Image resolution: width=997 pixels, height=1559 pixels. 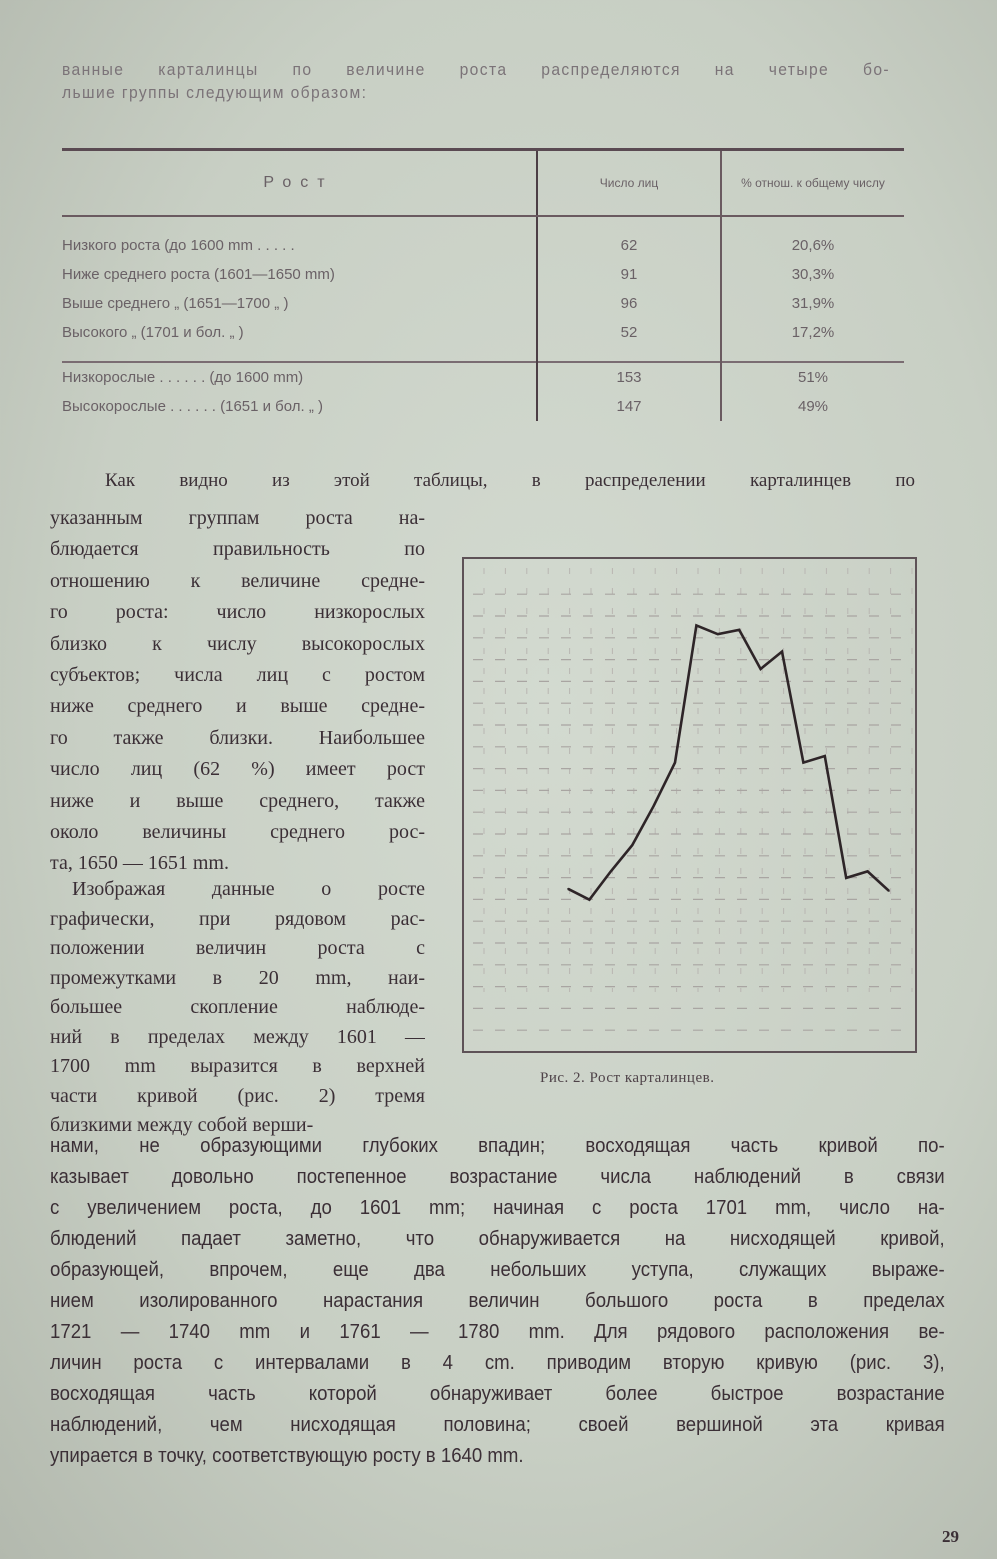 I want to click on table-header-row: Рост Число лиц % отнош. к общему числу, so click(x=483, y=182).